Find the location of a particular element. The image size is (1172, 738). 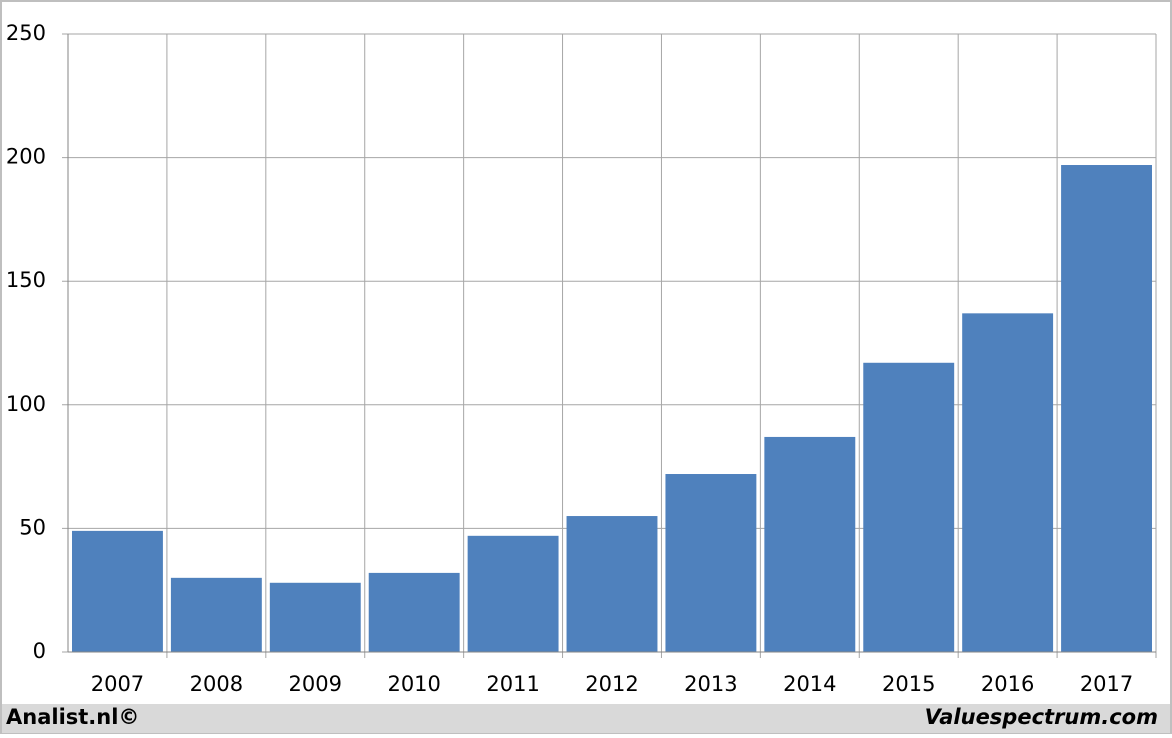

x-tick-label: 2012 is located at coordinates (611, 684).